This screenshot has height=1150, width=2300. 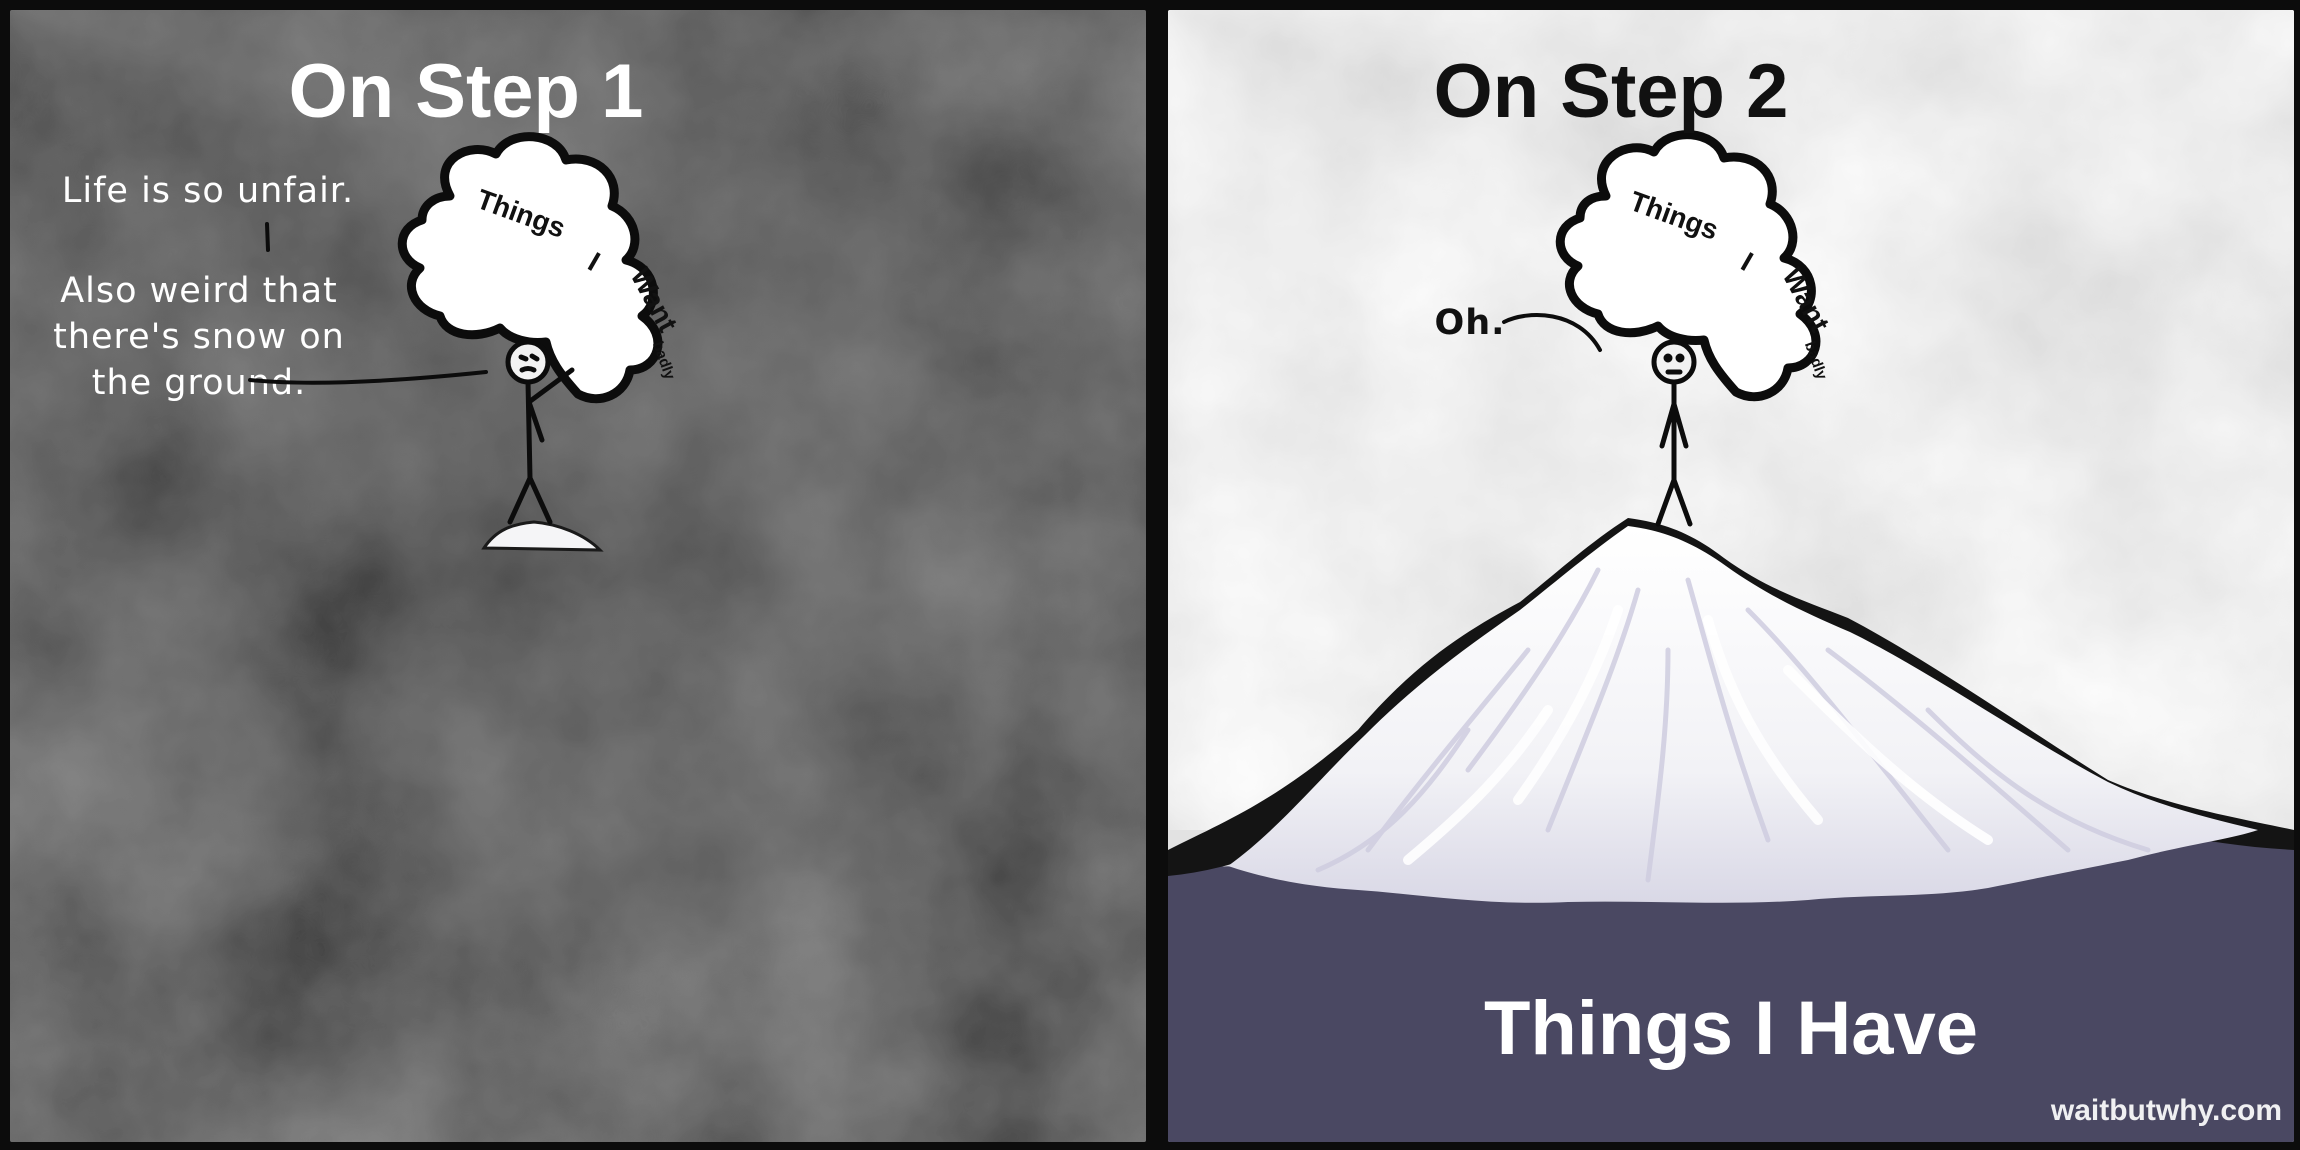 What do you see at coordinates (2166, 1110) in the screenshot?
I see `site-credit: waitbutwhy.com` at bounding box center [2166, 1110].